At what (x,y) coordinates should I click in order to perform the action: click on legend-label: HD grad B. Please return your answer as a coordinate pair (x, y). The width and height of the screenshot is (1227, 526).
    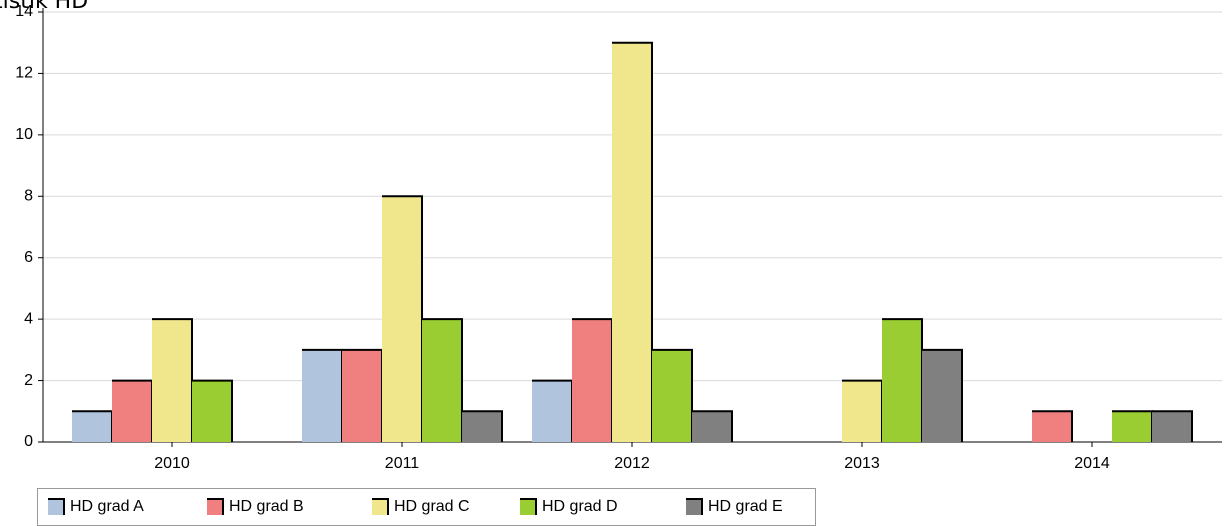
    Looking at the image, I should click on (266, 506).